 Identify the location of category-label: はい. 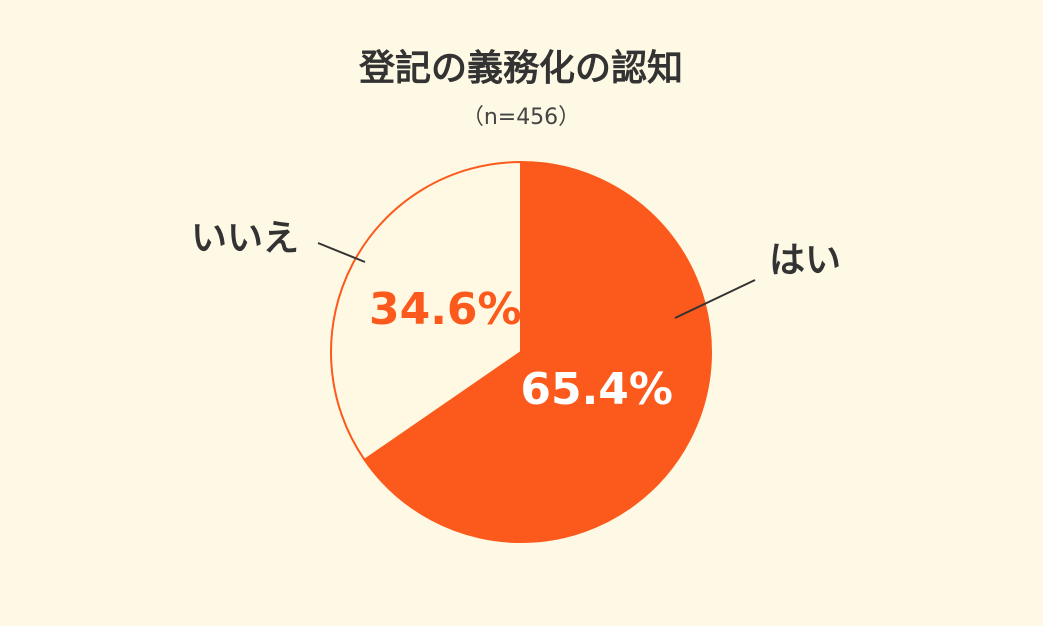
(805, 260).